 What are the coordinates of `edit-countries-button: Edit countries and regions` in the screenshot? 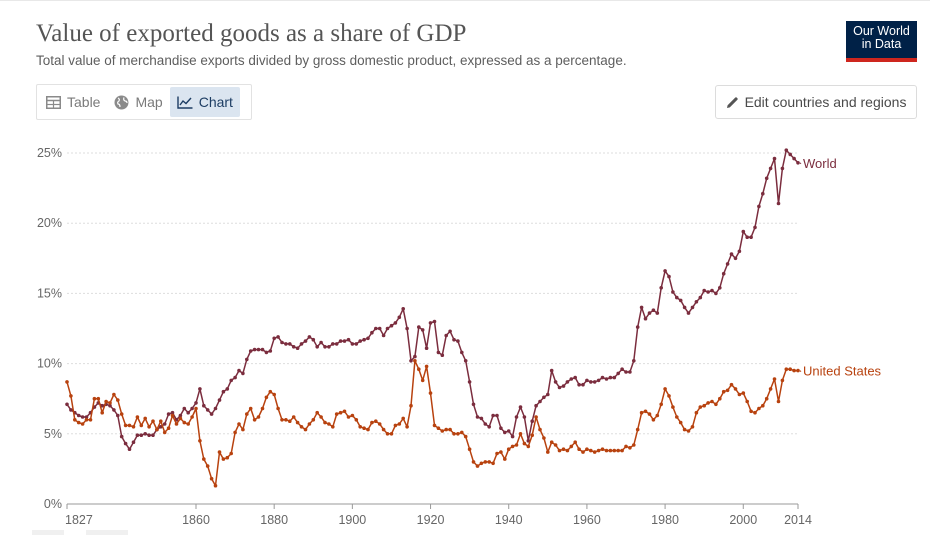 It's located at (816, 102).